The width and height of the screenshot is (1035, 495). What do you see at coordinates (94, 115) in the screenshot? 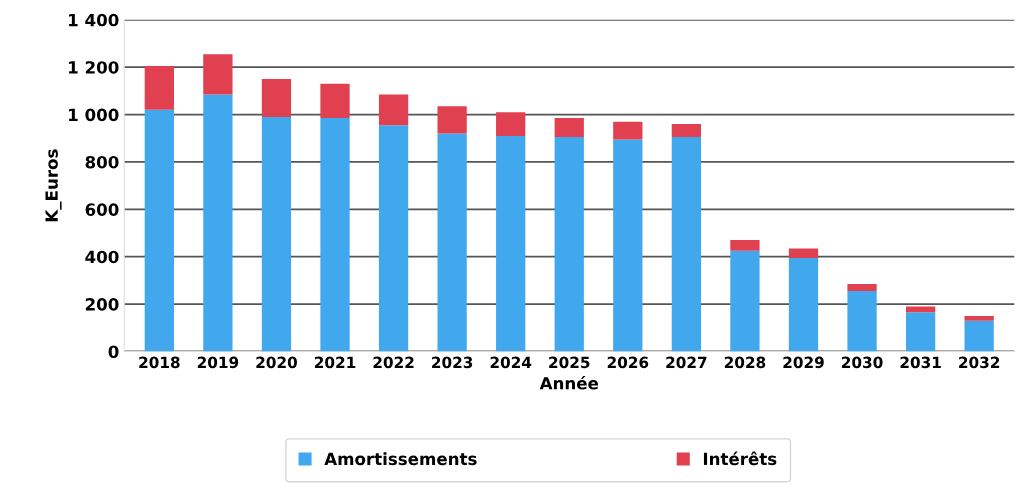
I see `y-tick-label: 1 000` at bounding box center [94, 115].